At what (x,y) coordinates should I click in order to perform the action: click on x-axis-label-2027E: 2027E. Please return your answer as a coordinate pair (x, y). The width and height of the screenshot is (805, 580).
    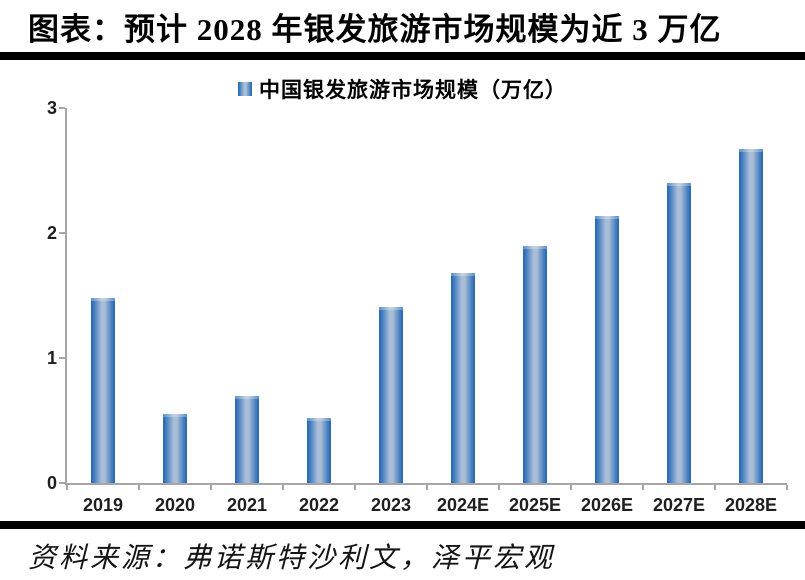
    Looking at the image, I should click on (679, 505).